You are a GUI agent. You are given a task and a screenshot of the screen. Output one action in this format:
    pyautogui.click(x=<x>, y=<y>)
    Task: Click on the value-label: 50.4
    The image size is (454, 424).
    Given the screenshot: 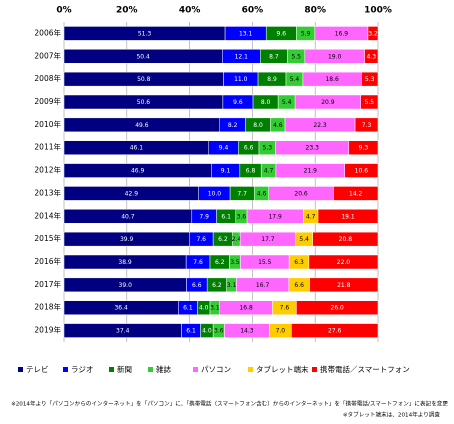 What is the action you would take?
    pyautogui.click(x=143, y=56)
    